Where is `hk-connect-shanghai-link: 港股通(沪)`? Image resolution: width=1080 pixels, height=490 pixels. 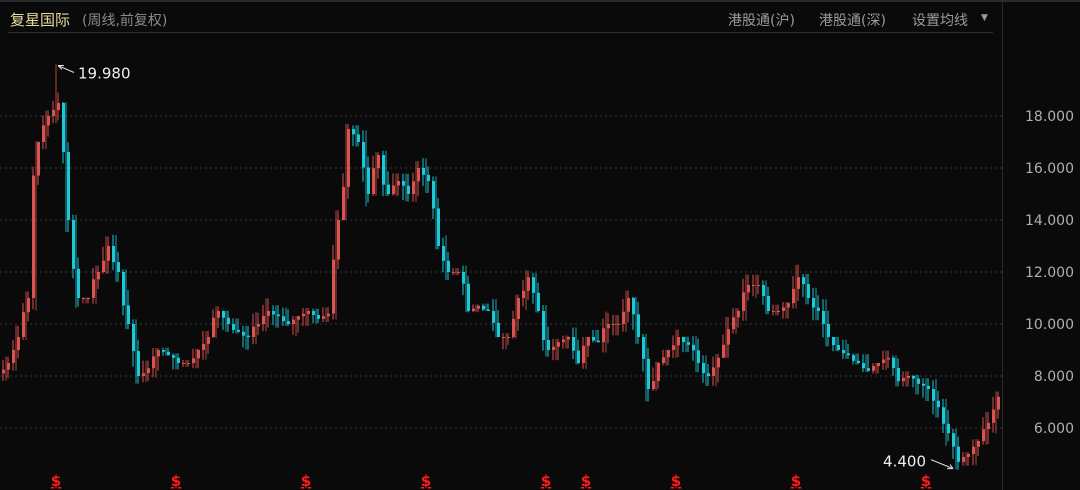 hk-connect-shanghai-link: 港股通(沪) is located at coordinates (761, 21).